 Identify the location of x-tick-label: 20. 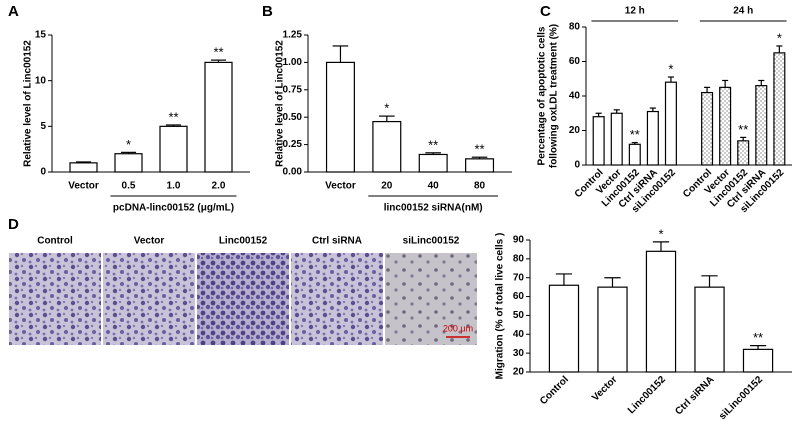
(387, 186).